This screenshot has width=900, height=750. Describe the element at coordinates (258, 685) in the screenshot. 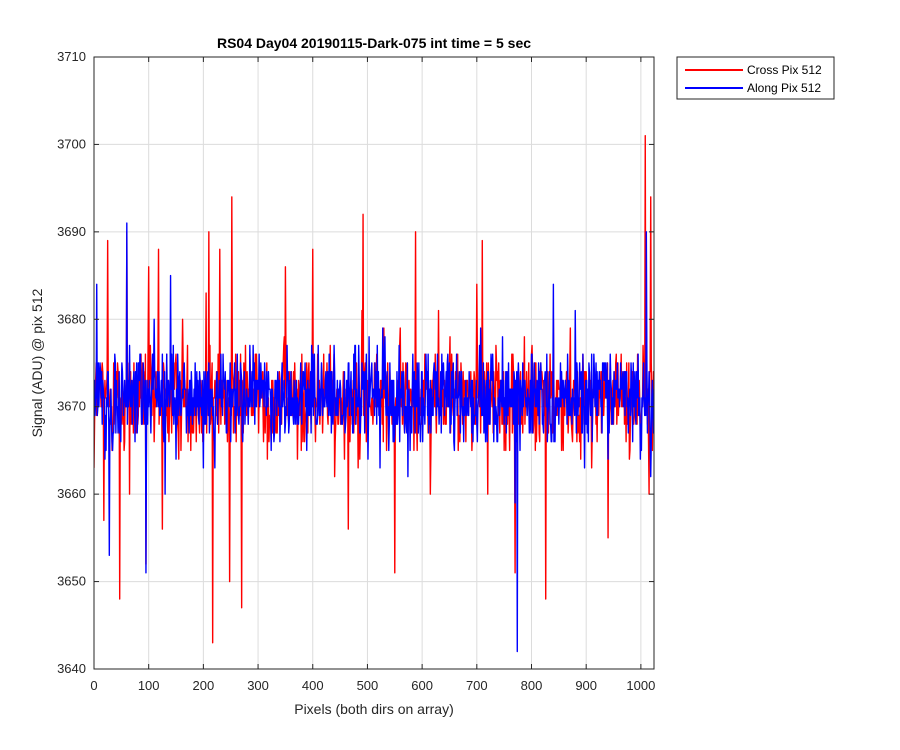

I see `x-tick-label: 300` at that location.